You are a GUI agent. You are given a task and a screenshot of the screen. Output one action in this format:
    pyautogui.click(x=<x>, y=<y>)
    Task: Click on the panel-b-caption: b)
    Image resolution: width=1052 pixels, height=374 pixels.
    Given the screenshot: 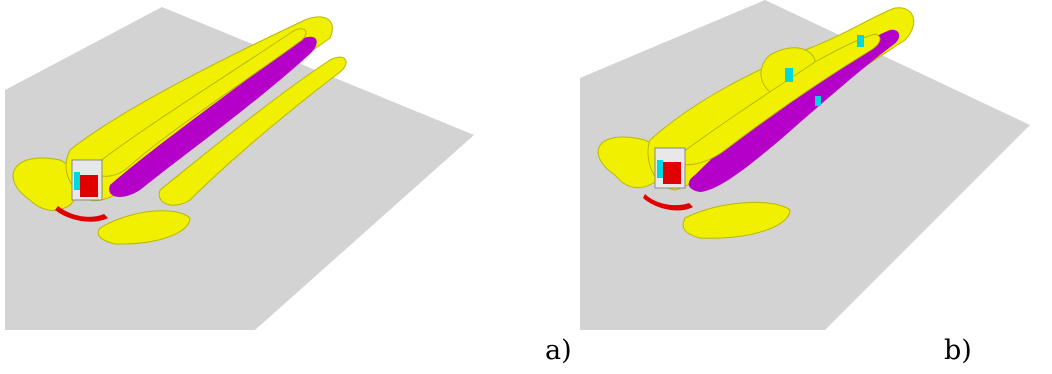 What is the action you would take?
    pyautogui.click(x=958, y=350)
    